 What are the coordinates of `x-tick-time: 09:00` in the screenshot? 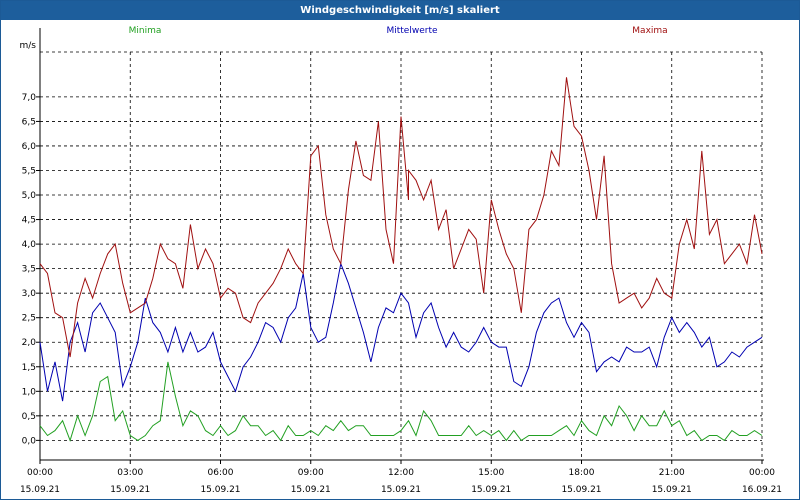 It's located at (311, 473).